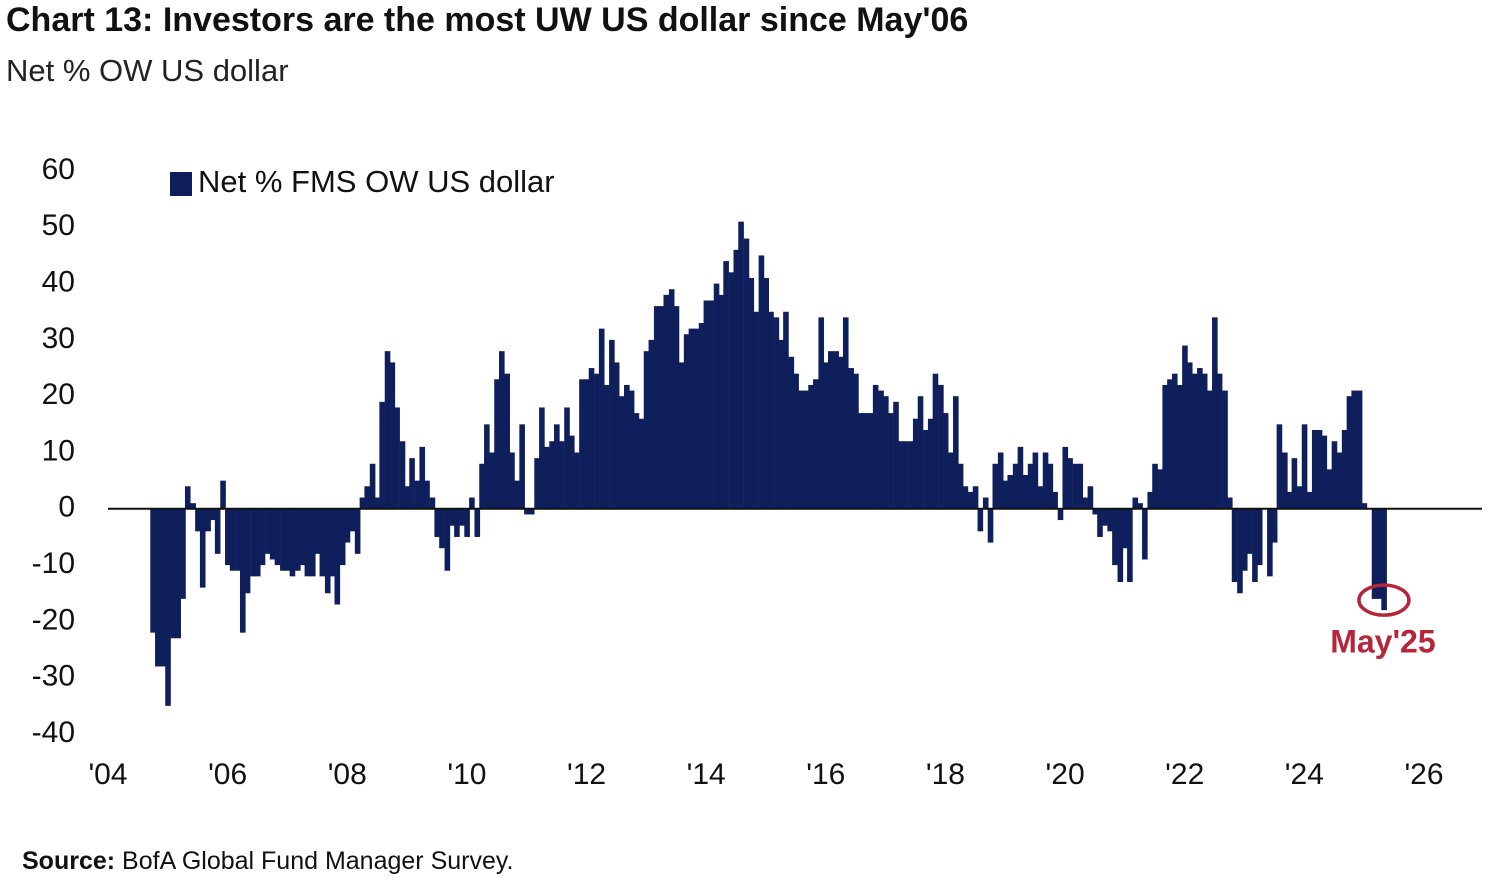 This screenshot has height=884, width=1488. Describe the element at coordinates (53, 619) in the screenshot. I see `y-tick-label: -20` at that location.